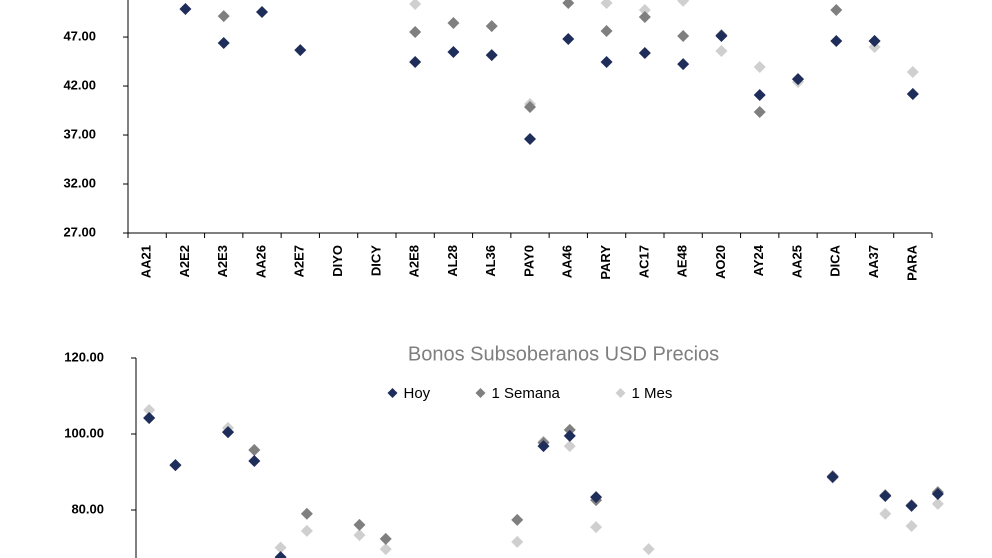 This screenshot has width=992, height=558. I want to click on x-tick-label: PARY, so click(605, 262).